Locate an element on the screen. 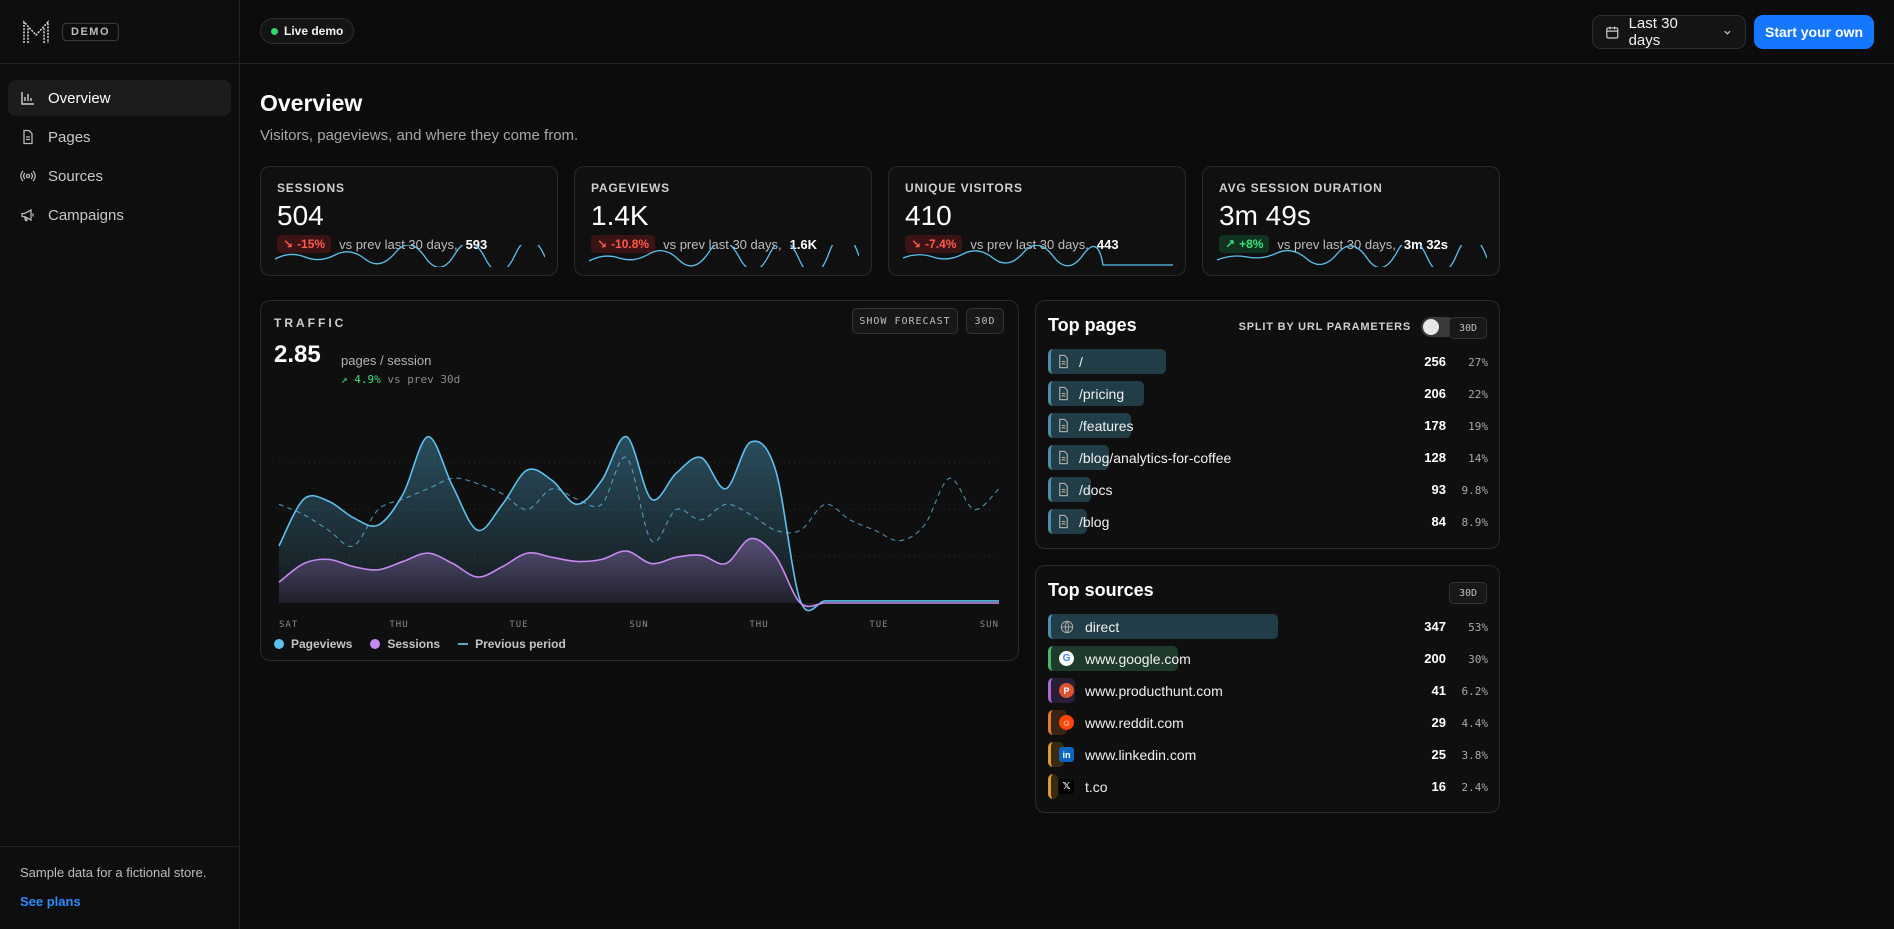 The image size is (1894, 929). page-row: /blog/analytics-for-coffee 128 14% is located at coordinates (1268, 457).